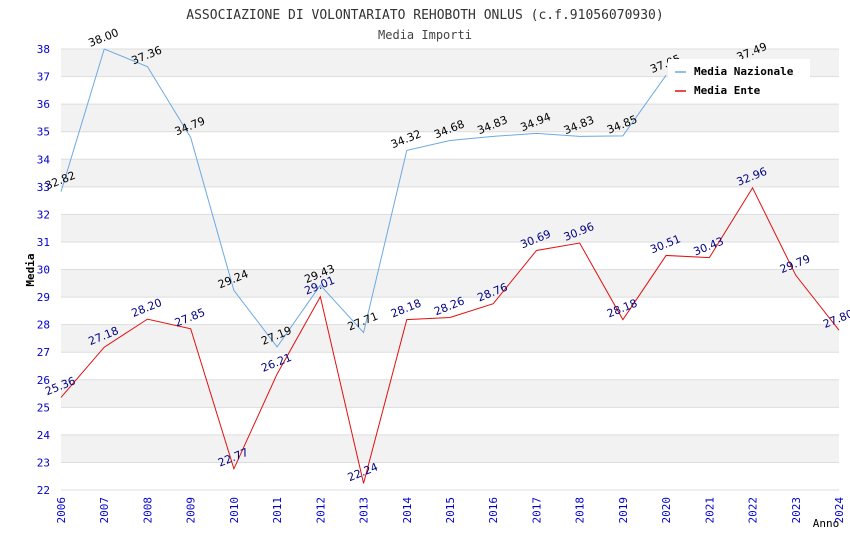  Describe the element at coordinates (839, 510) in the screenshot. I see `x-tick-label: 2024` at that location.